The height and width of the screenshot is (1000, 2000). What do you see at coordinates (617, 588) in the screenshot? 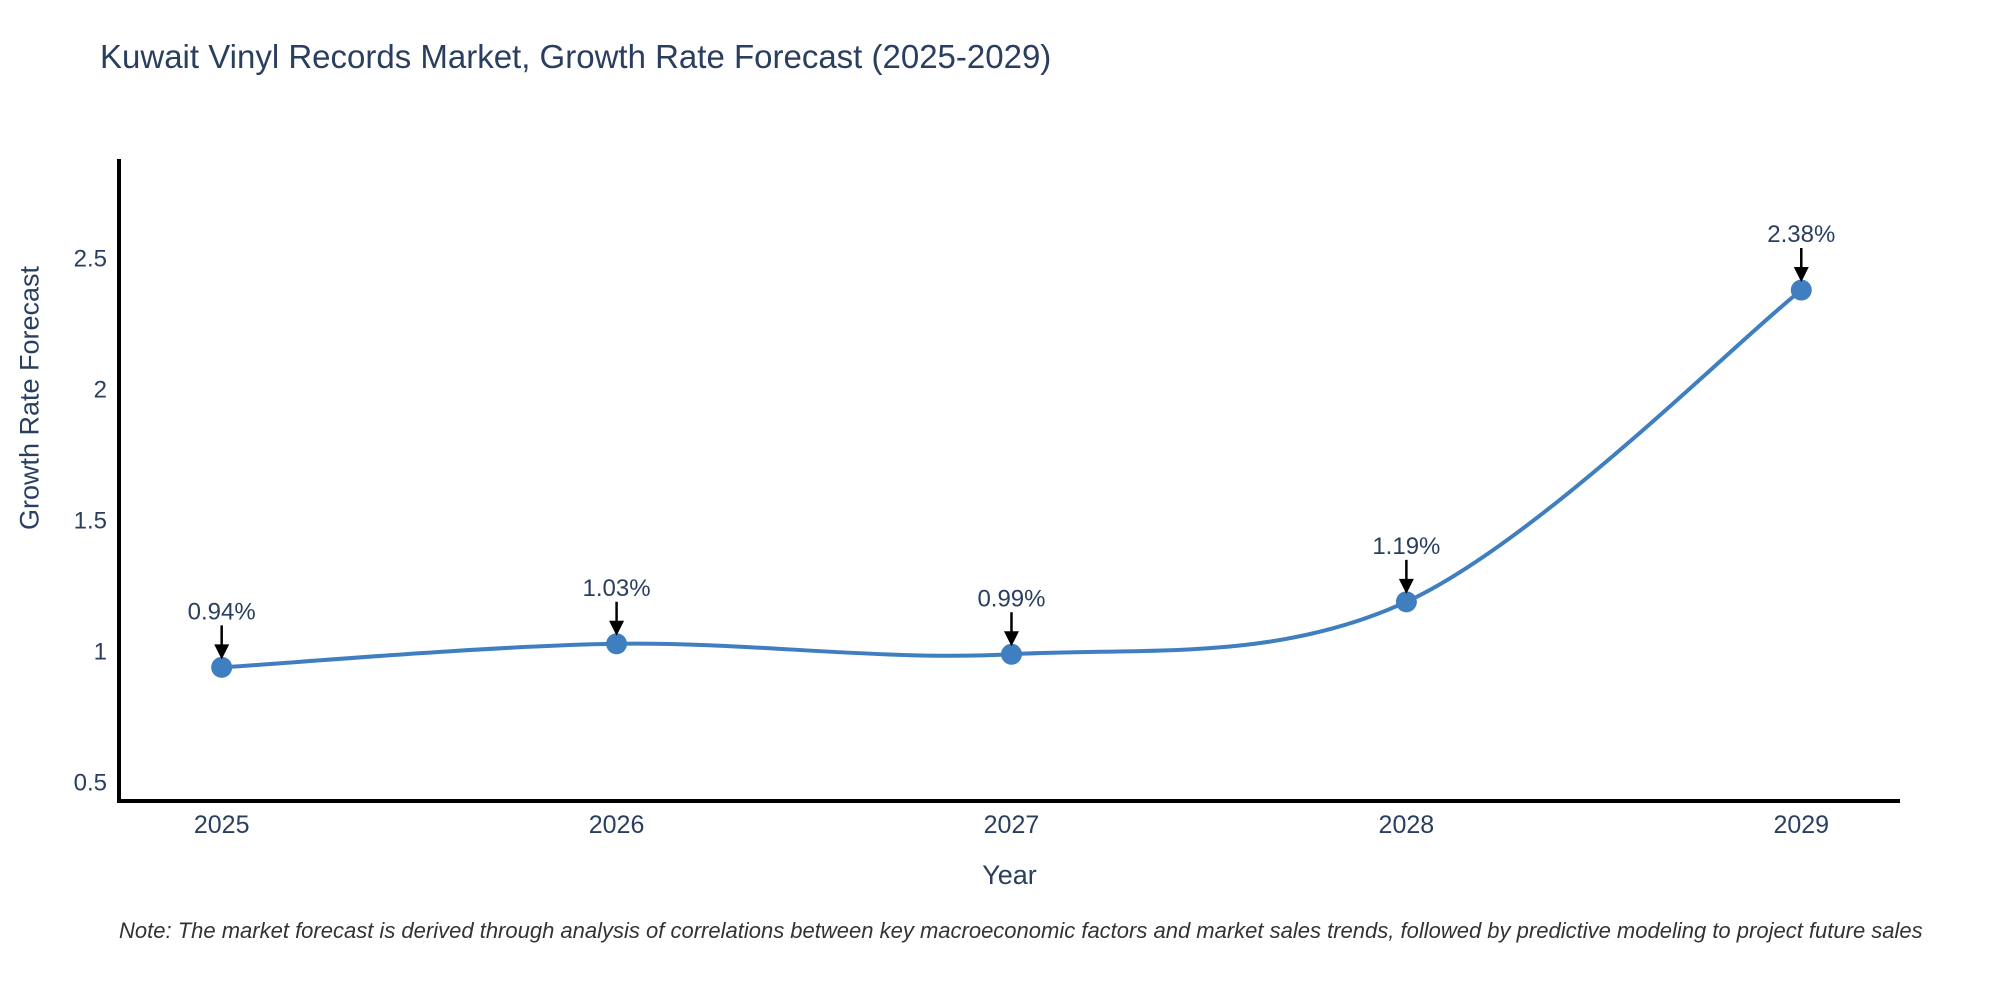
I see `annotation-label-2026: 1.03%` at bounding box center [617, 588].